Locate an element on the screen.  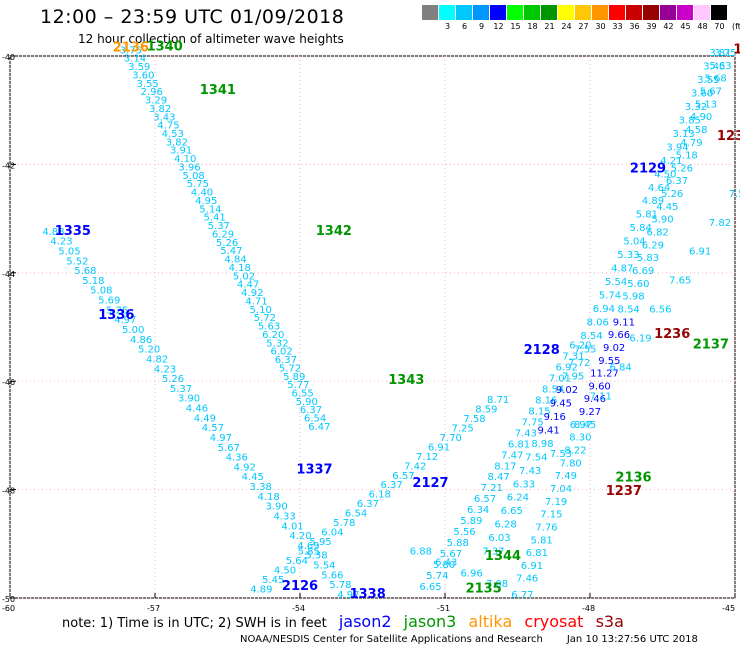
legend-label: 36 is located at coordinates (634, 26).